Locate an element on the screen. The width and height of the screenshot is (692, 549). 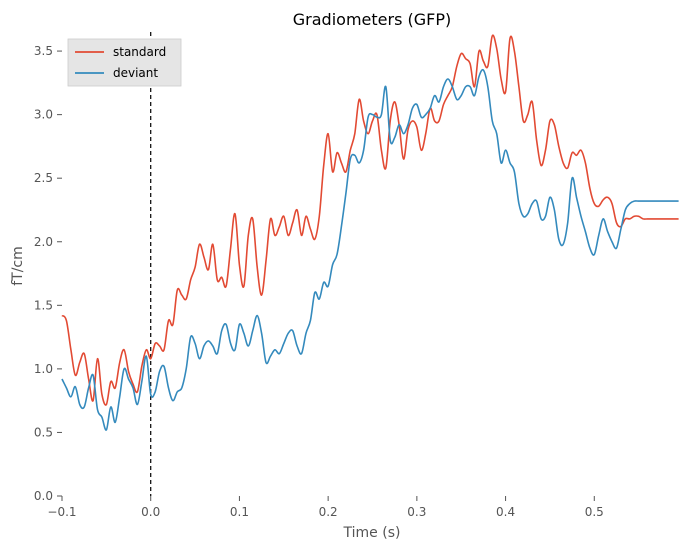
y-tick-label: 2.5 is located at coordinates (43, 178).